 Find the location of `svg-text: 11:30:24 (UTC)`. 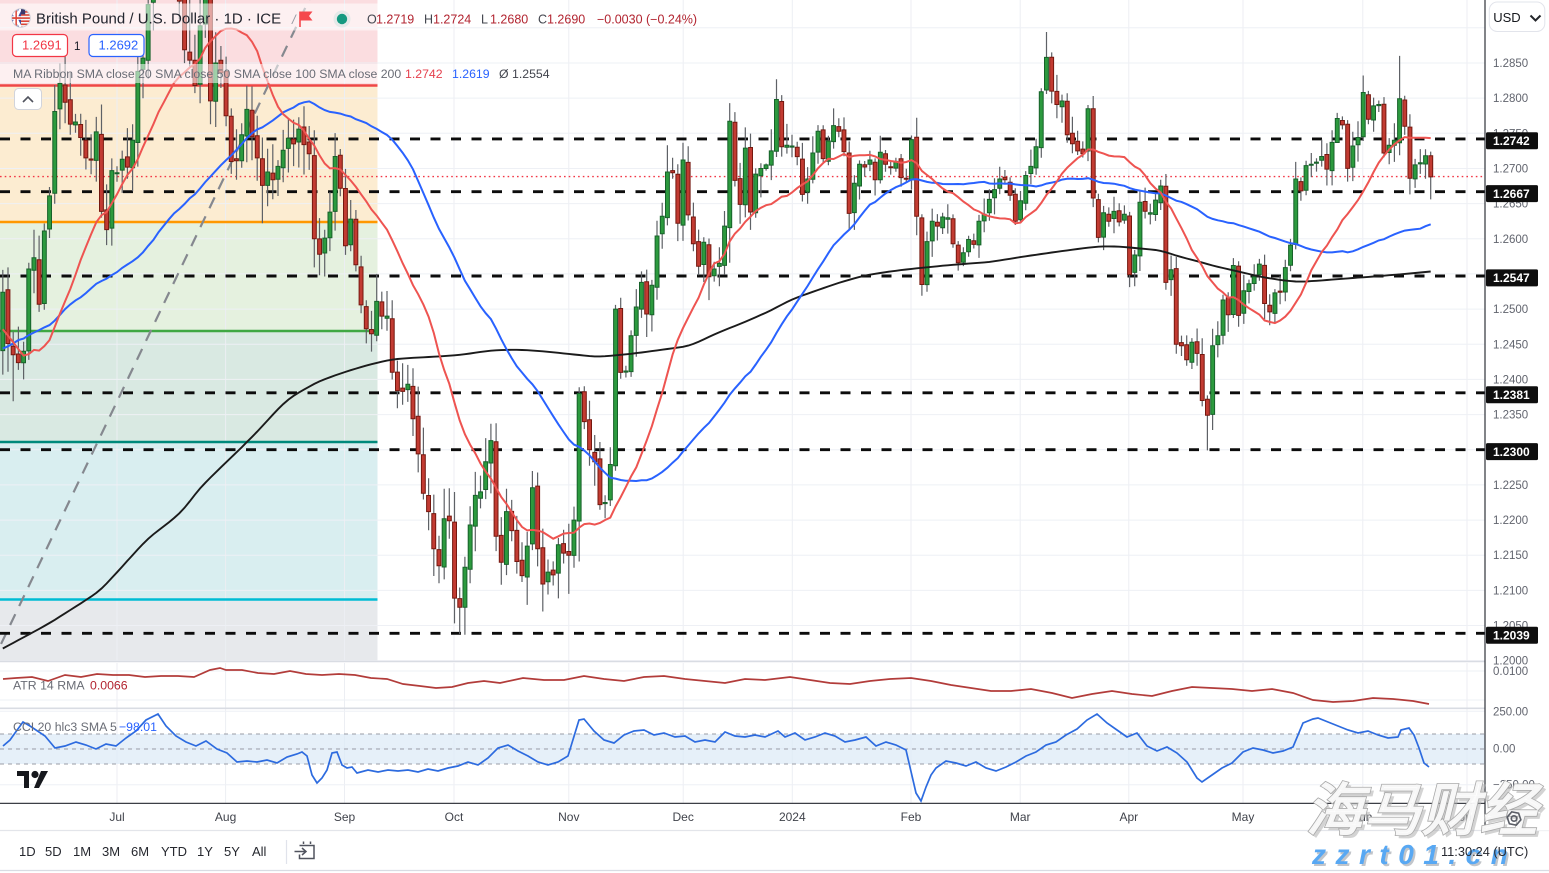

svg-text: 11:30:24 (UTC) is located at coordinates (1484, 851).